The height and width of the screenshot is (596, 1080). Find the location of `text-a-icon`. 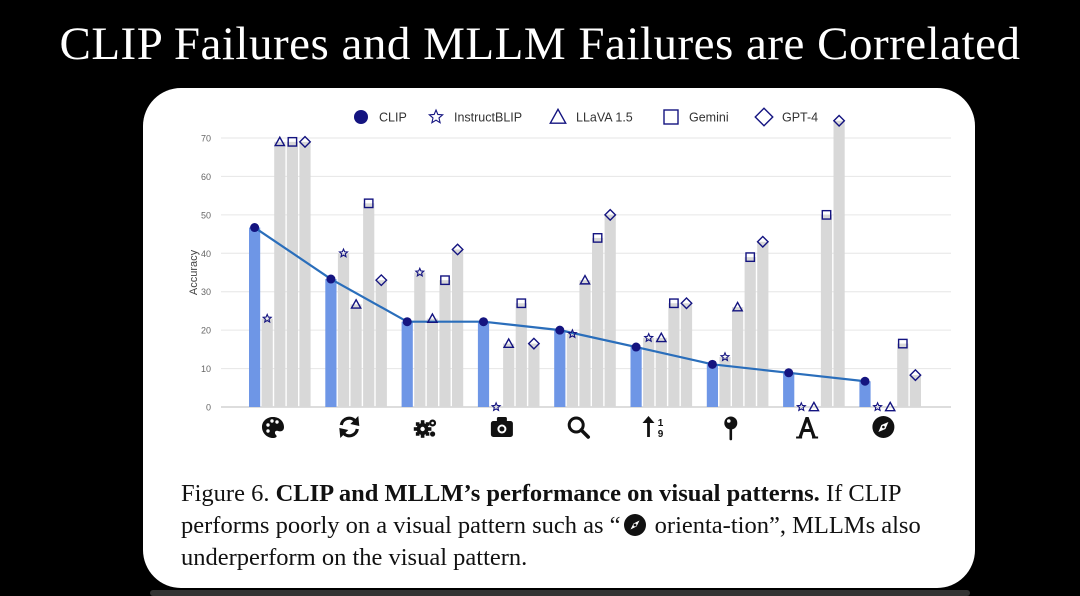

text-a-icon is located at coordinates (807, 428).